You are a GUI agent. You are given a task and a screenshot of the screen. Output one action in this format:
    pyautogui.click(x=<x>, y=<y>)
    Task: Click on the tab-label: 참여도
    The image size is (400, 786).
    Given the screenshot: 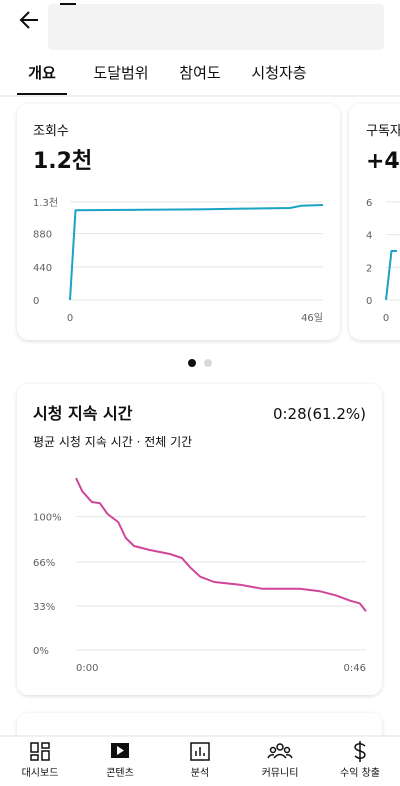 What is the action you would take?
    pyautogui.click(x=200, y=73)
    